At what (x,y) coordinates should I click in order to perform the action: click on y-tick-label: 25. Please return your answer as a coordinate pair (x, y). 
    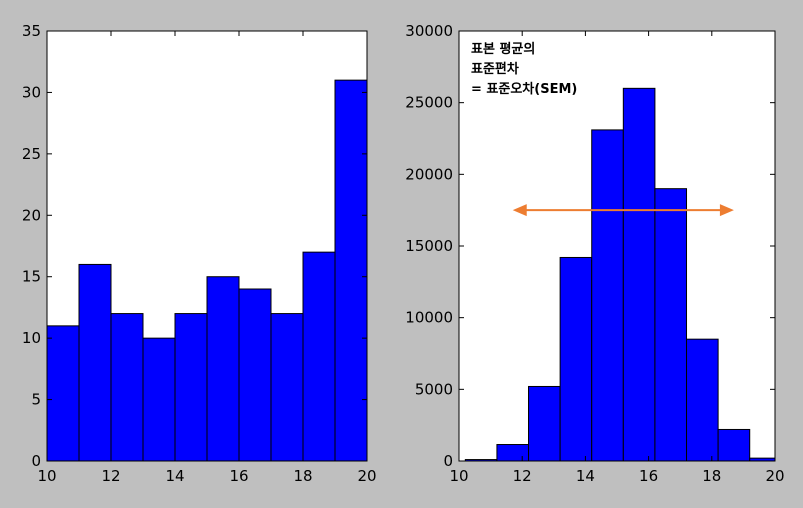
    Looking at the image, I should click on (31, 154).